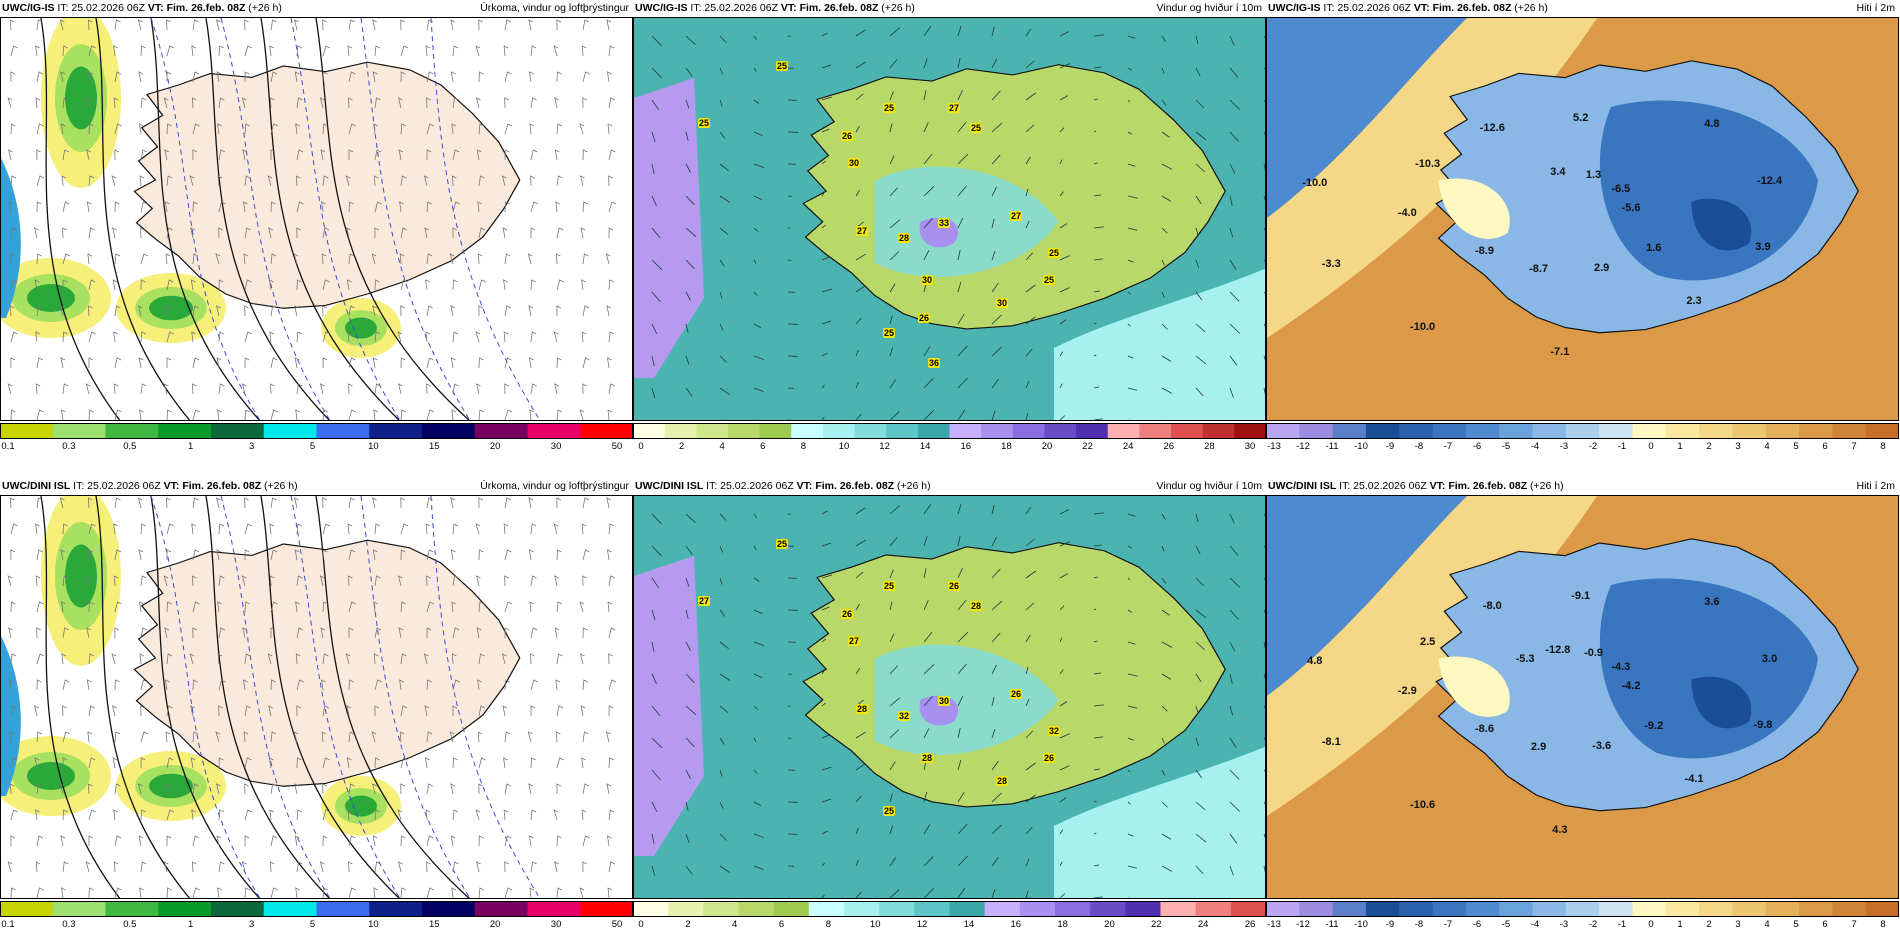 The width and height of the screenshot is (1900, 950). What do you see at coordinates (688, 924) in the screenshot?
I see `colorbar-label: 2` at bounding box center [688, 924].